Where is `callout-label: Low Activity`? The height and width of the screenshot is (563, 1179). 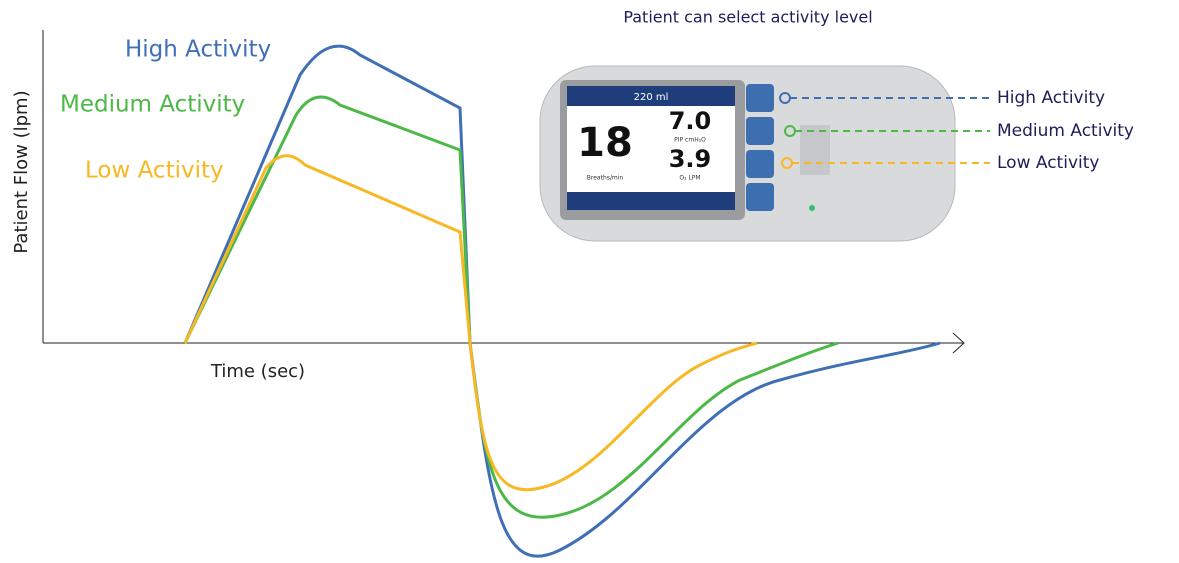
callout-label: Low Activity is located at coordinates (1048, 163).